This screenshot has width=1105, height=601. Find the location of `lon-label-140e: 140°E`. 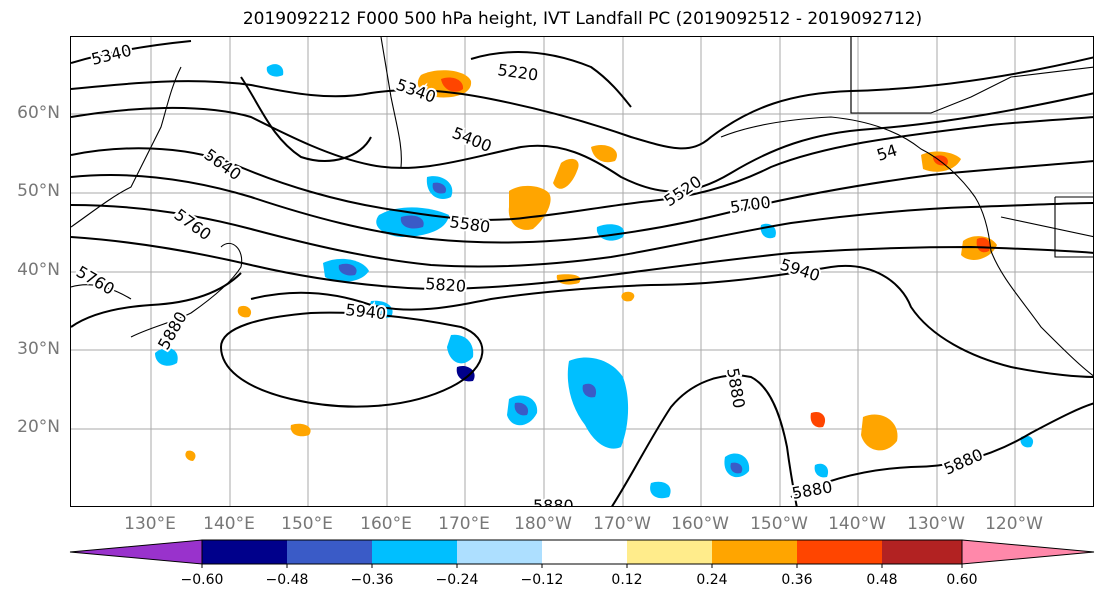

lon-label-140e: 140°E is located at coordinates (229, 524).